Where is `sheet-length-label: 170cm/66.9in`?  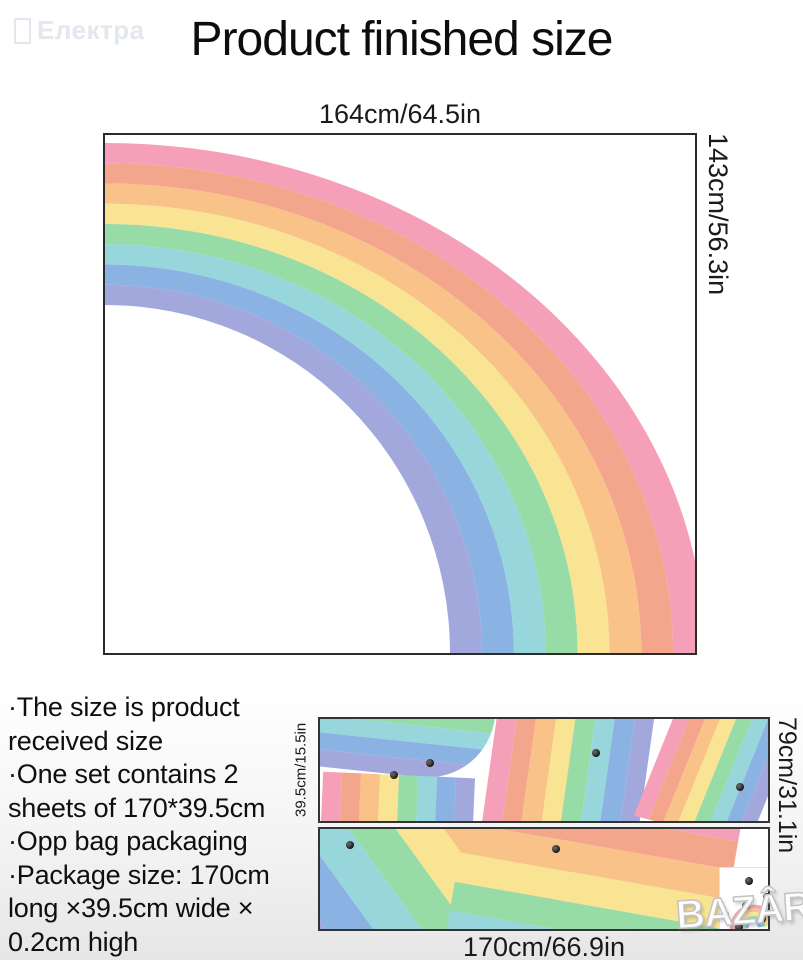 sheet-length-label: 170cm/66.9in is located at coordinates (544, 946).